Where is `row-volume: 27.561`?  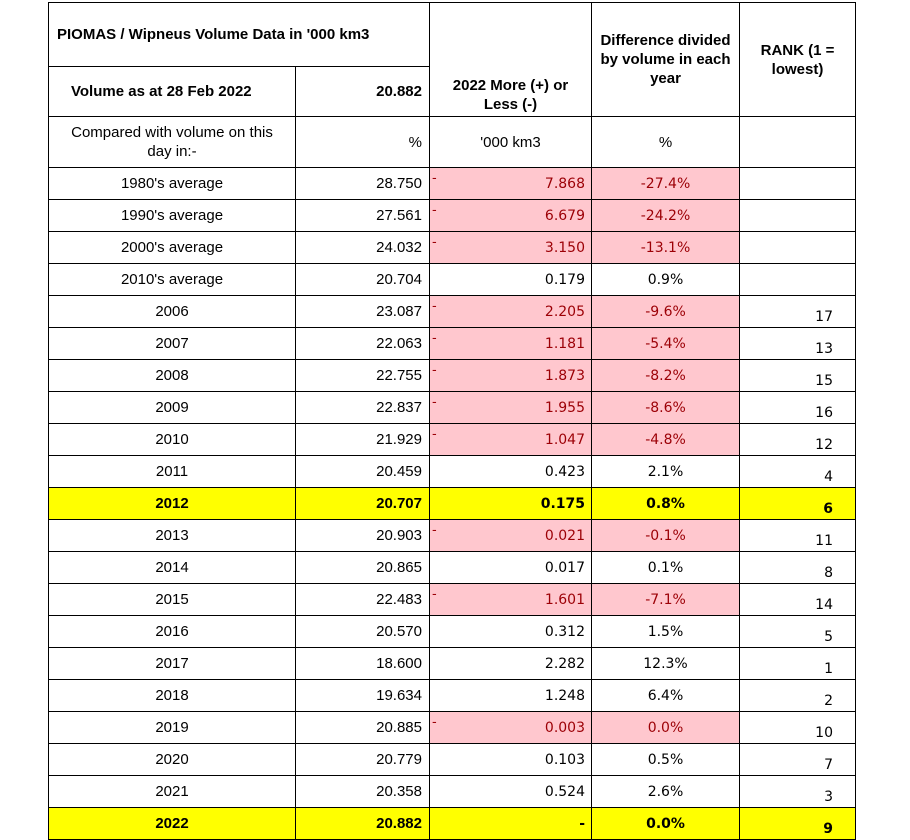 row-volume: 27.561 is located at coordinates (362, 215).